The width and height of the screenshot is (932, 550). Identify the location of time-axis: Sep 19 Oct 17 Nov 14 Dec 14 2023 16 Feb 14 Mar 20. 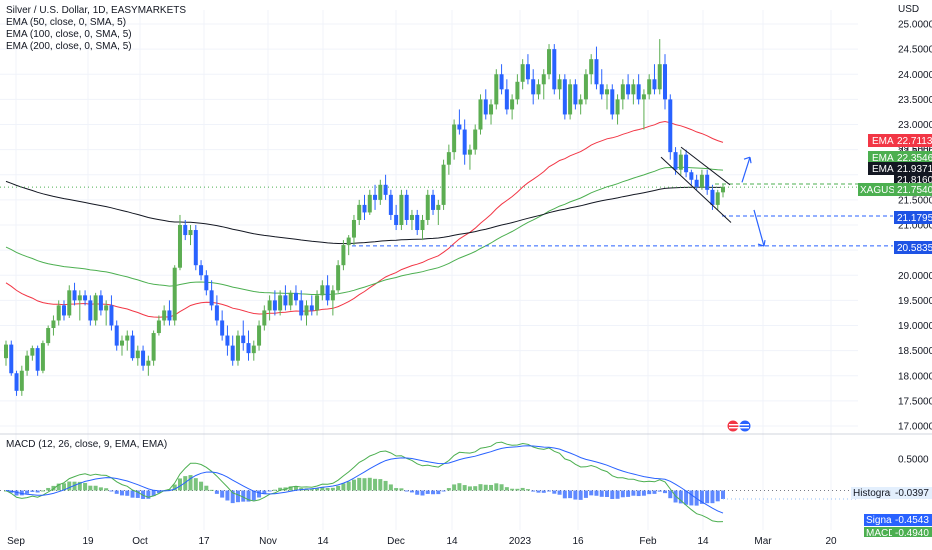
(422, 541).